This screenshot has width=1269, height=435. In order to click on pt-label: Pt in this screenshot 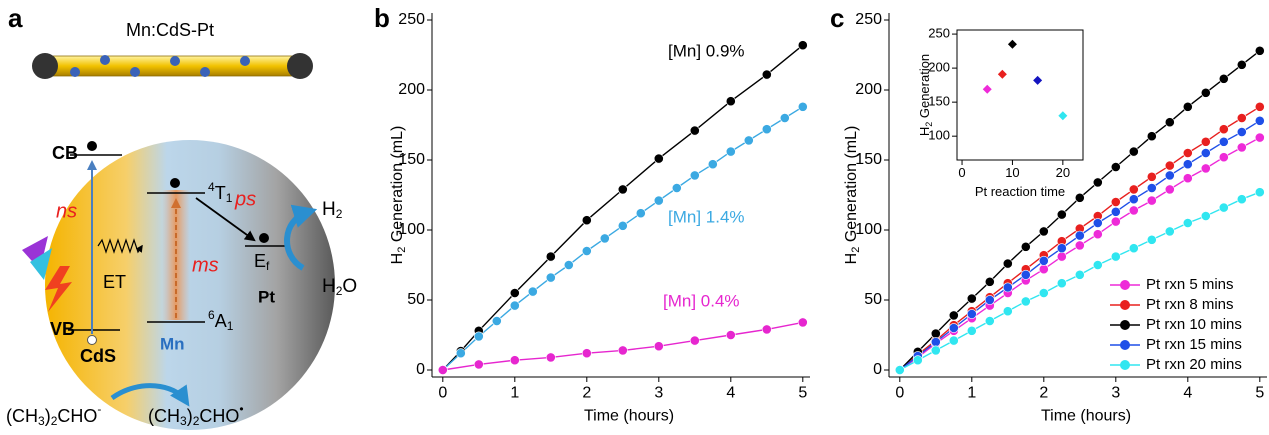, I will do `click(266, 296)`.